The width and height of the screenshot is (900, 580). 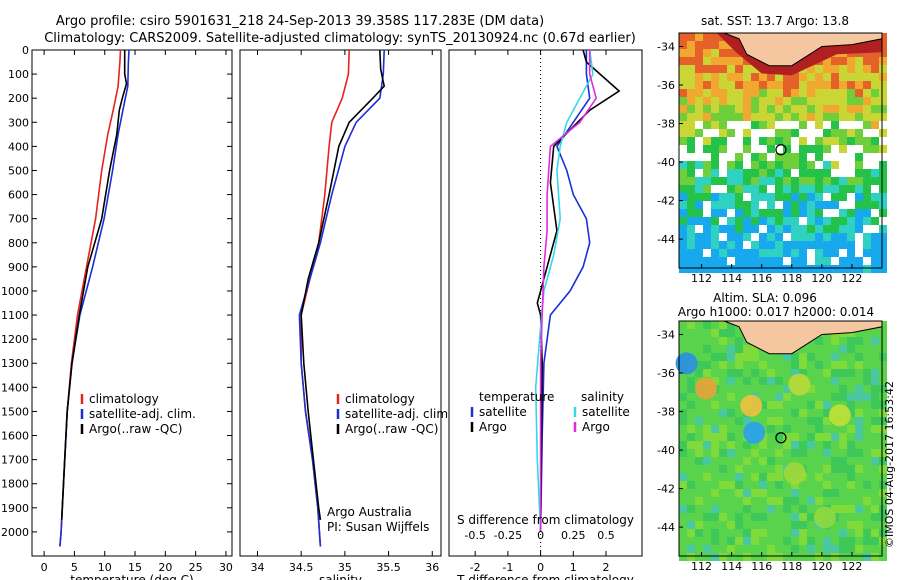 What do you see at coordinates (378, 527) in the screenshot?
I see `annotation: PI: Susan Wijffels` at bounding box center [378, 527].